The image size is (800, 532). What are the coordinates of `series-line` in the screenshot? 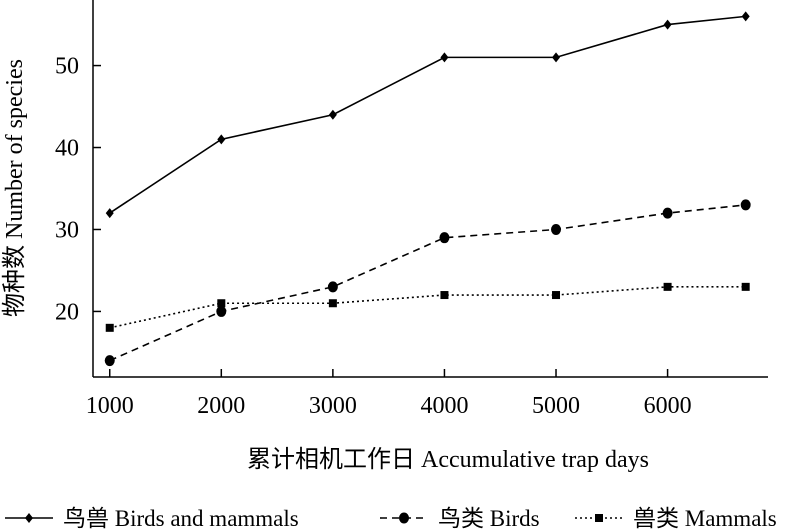 It's located at (427, 307).